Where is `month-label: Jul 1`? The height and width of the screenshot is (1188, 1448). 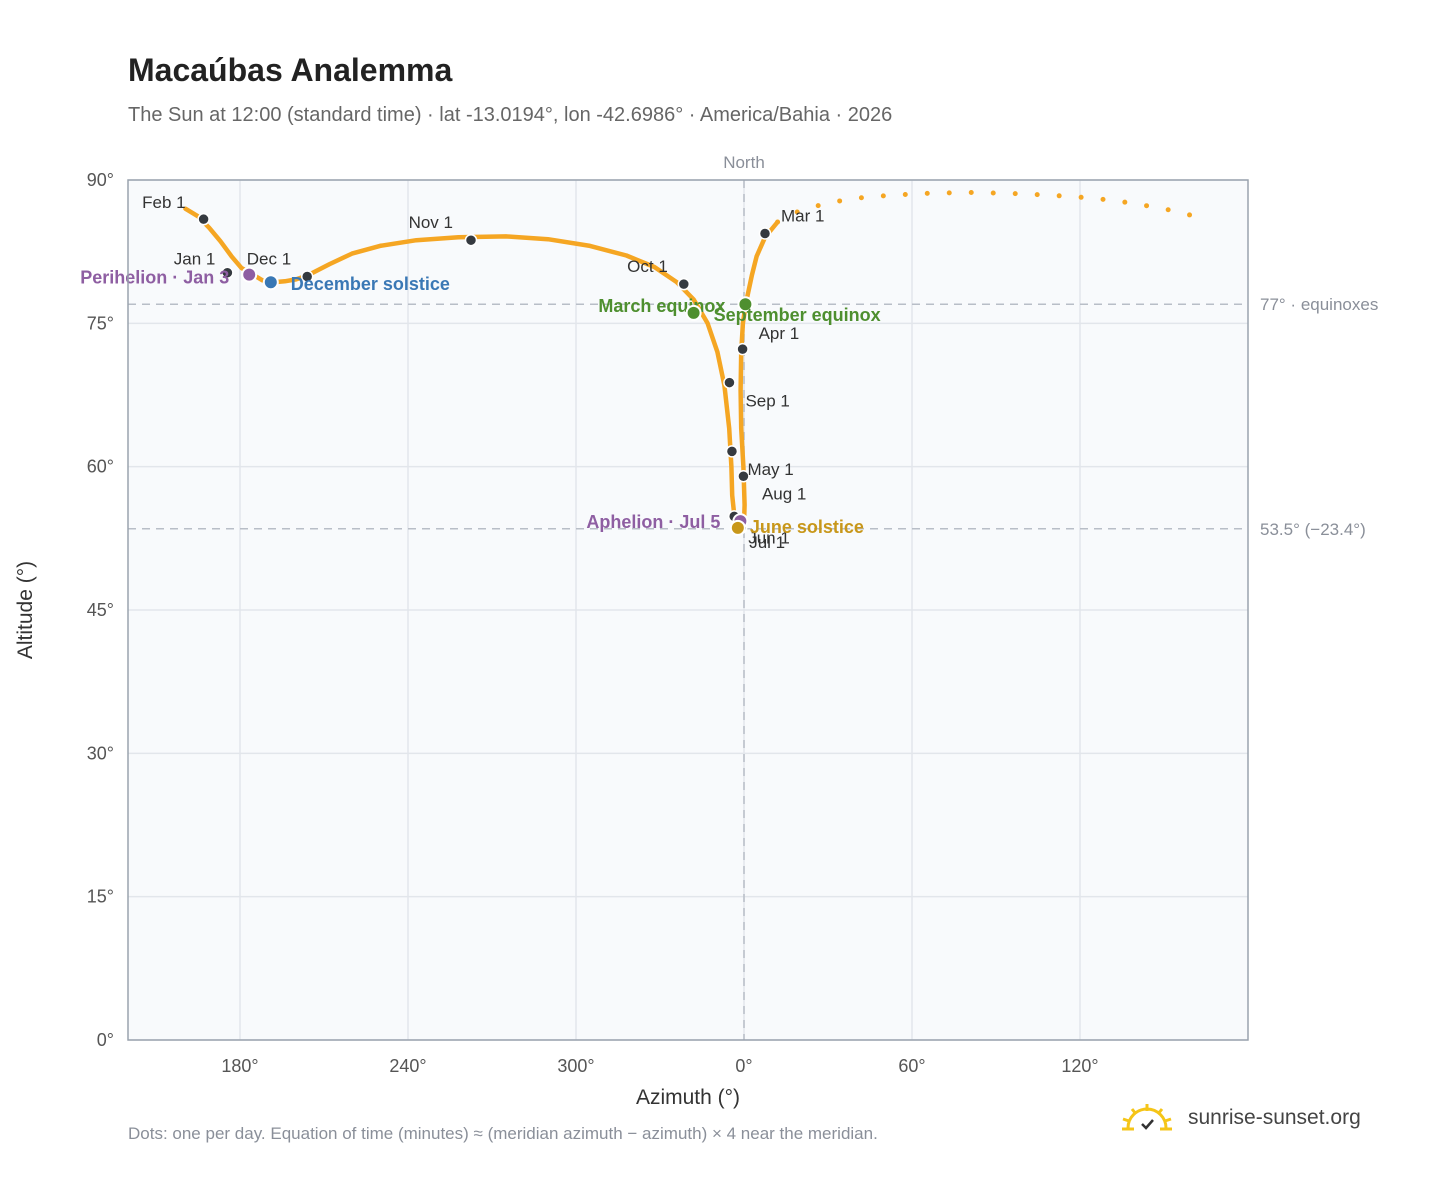
month-label: Jul 1 is located at coordinates (767, 542).